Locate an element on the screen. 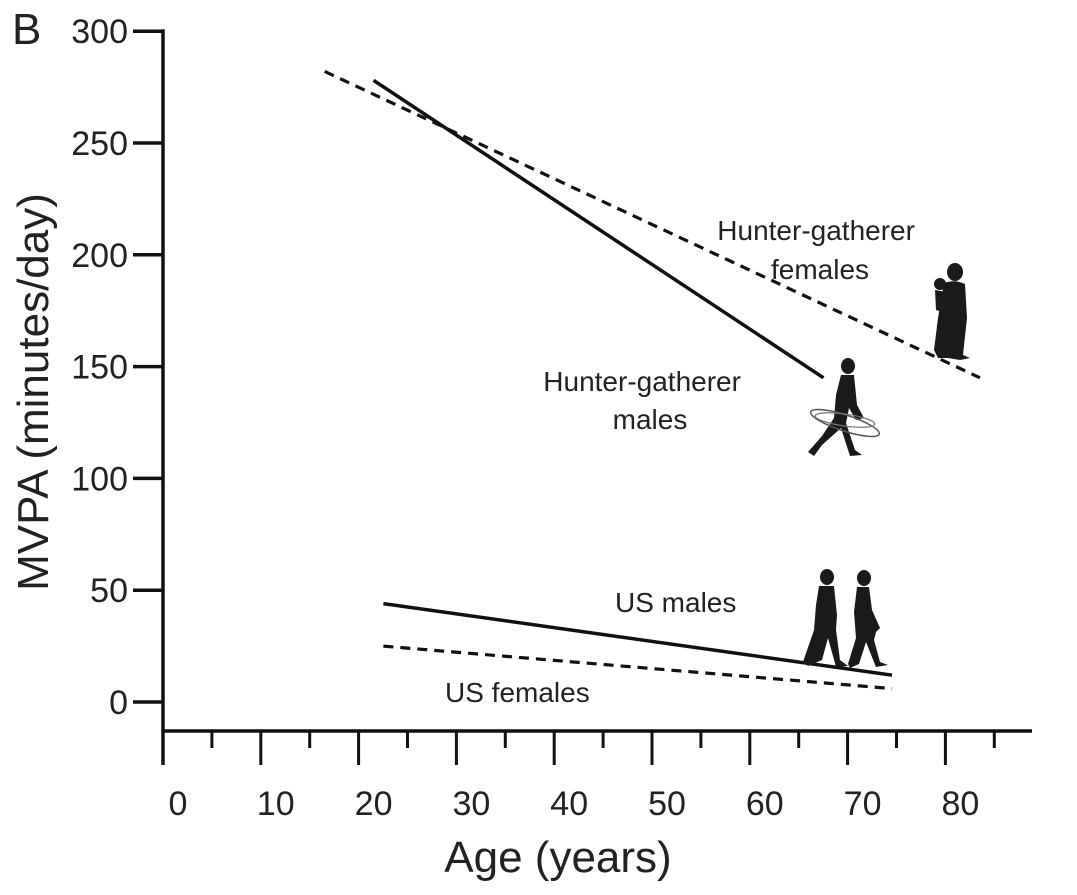 The height and width of the screenshot is (895, 1077). annotation-hg-females-line-1: Hunter-gatherer is located at coordinates (816, 230).